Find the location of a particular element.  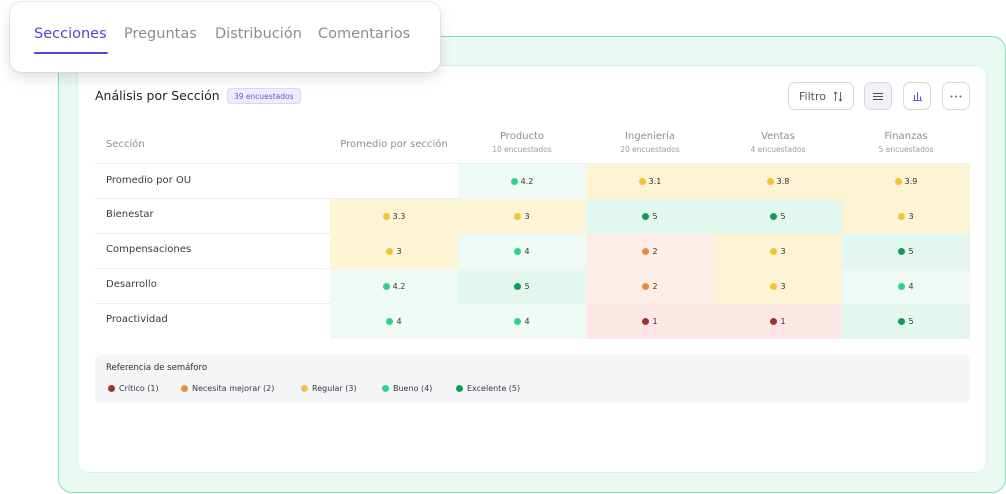

score-cell: 2 is located at coordinates (650, 251).